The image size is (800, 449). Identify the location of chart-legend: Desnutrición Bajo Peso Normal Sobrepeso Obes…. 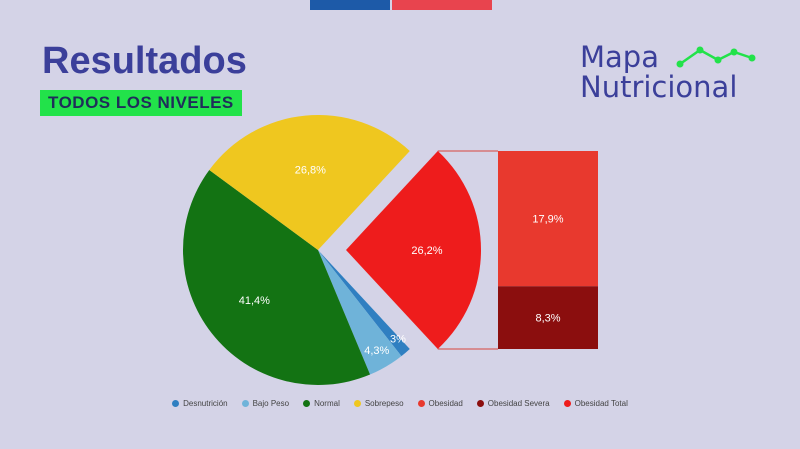
(400, 403).